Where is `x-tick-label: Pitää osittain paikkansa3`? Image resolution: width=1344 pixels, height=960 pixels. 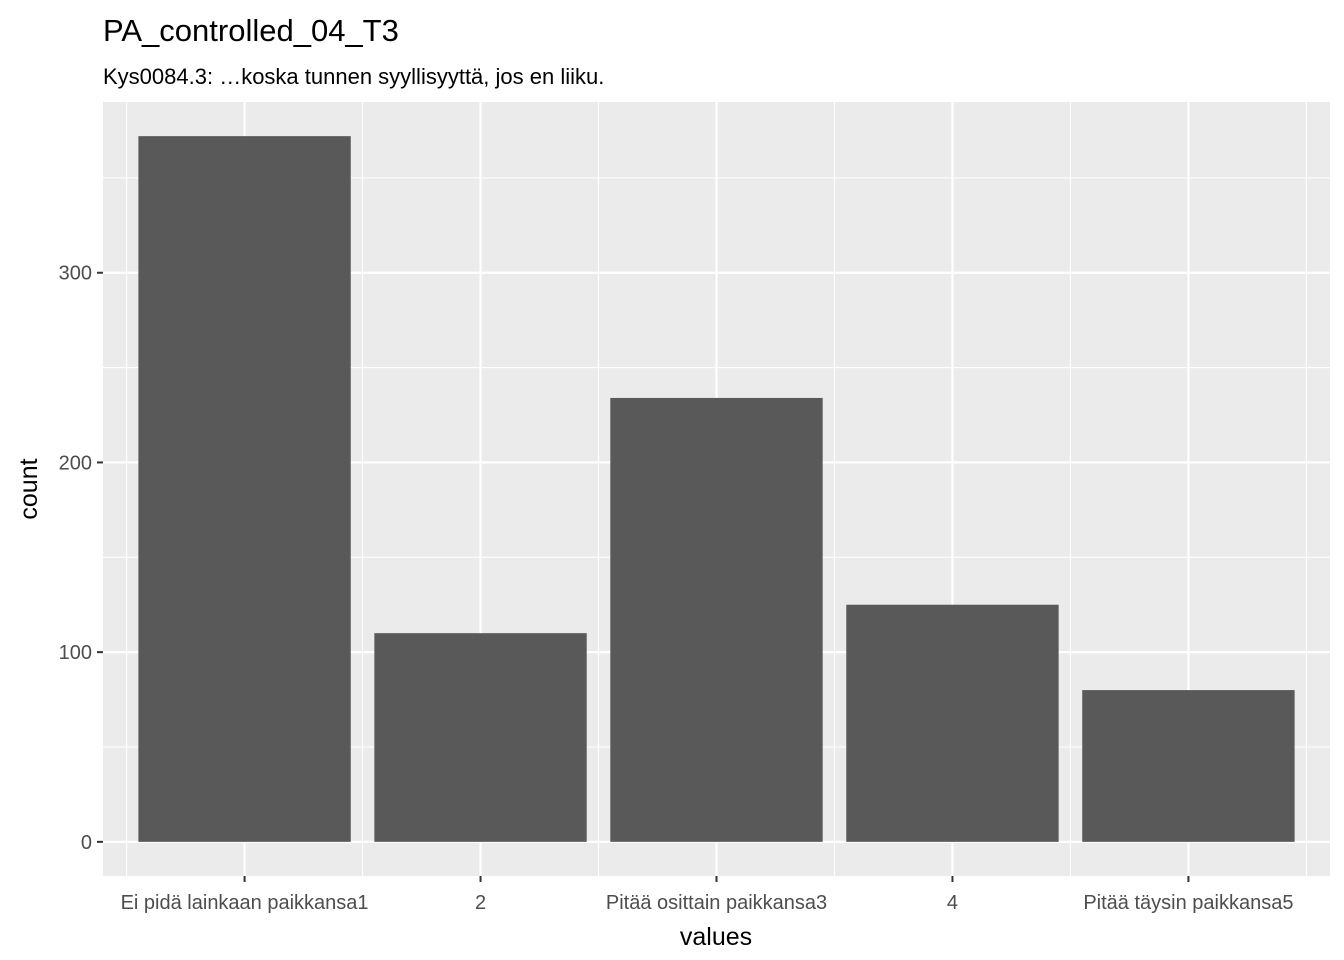 x-tick-label: Pitää osittain paikkansa3 is located at coordinates (716, 903).